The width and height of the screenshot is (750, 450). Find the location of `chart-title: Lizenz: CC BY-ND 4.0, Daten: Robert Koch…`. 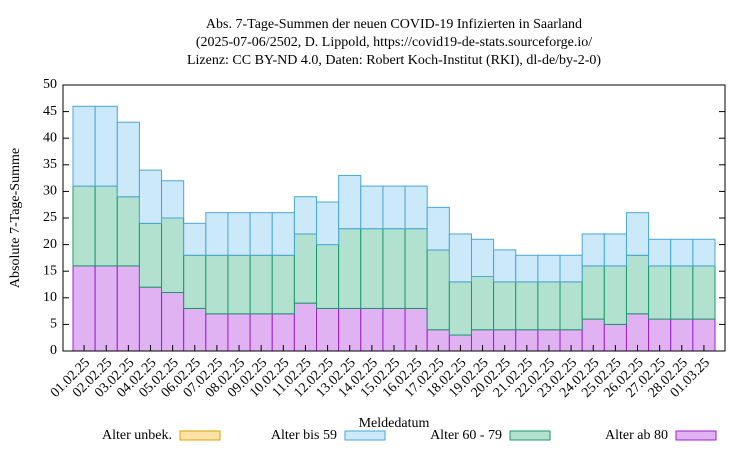

chart-title: Lizenz: CC BY-ND 4.0, Daten: Robert Koch… is located at coordinates (394, 60).